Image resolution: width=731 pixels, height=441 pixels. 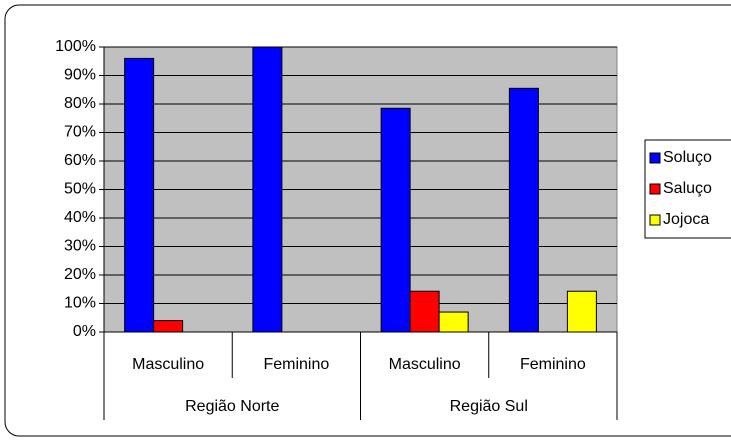 I want to click on legend-label: Saluço, so click(x=687, y=188).